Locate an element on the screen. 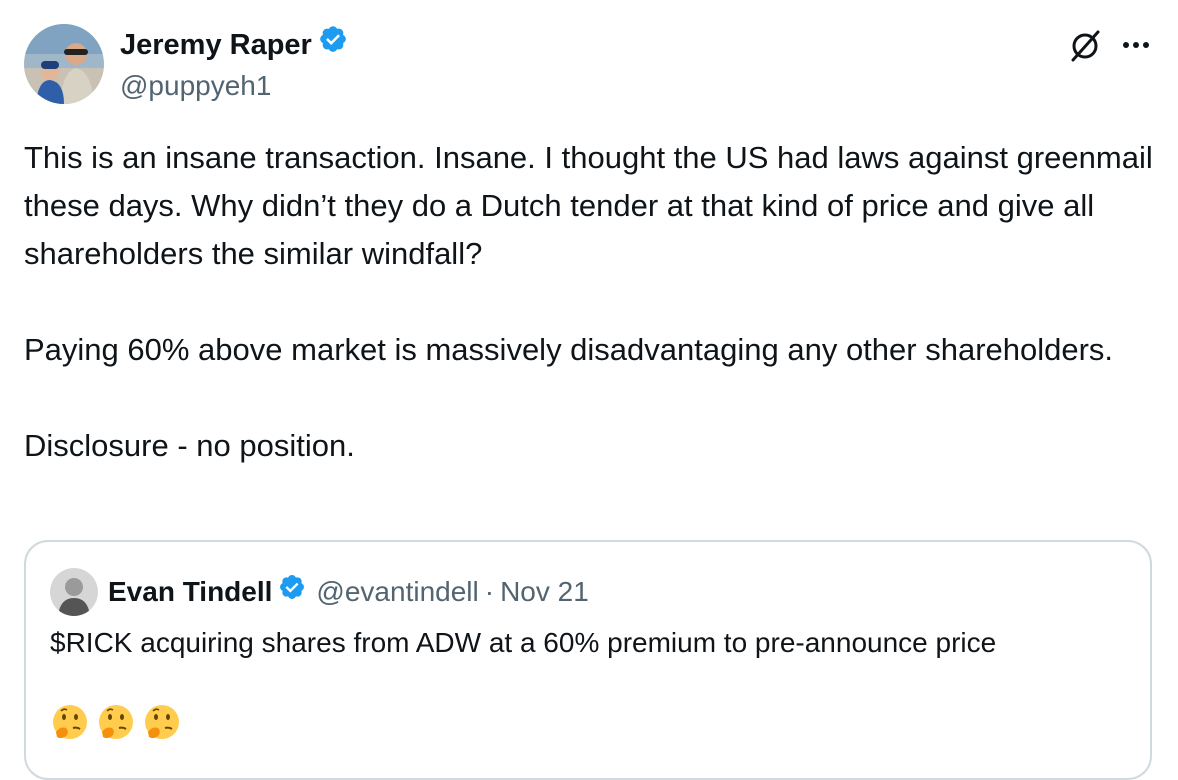  grok-icon is located at coordinates (1085, 45).